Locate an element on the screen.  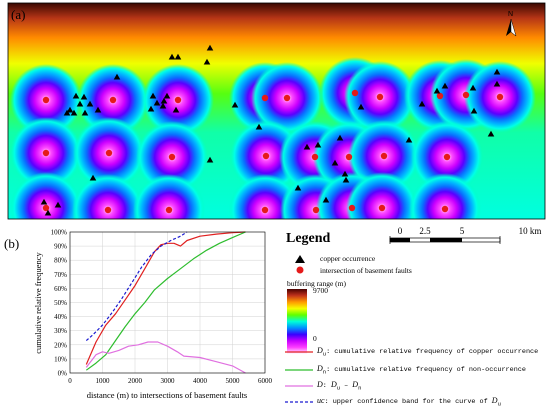
uc-symbol: uc is located at coordinates (321, 400).